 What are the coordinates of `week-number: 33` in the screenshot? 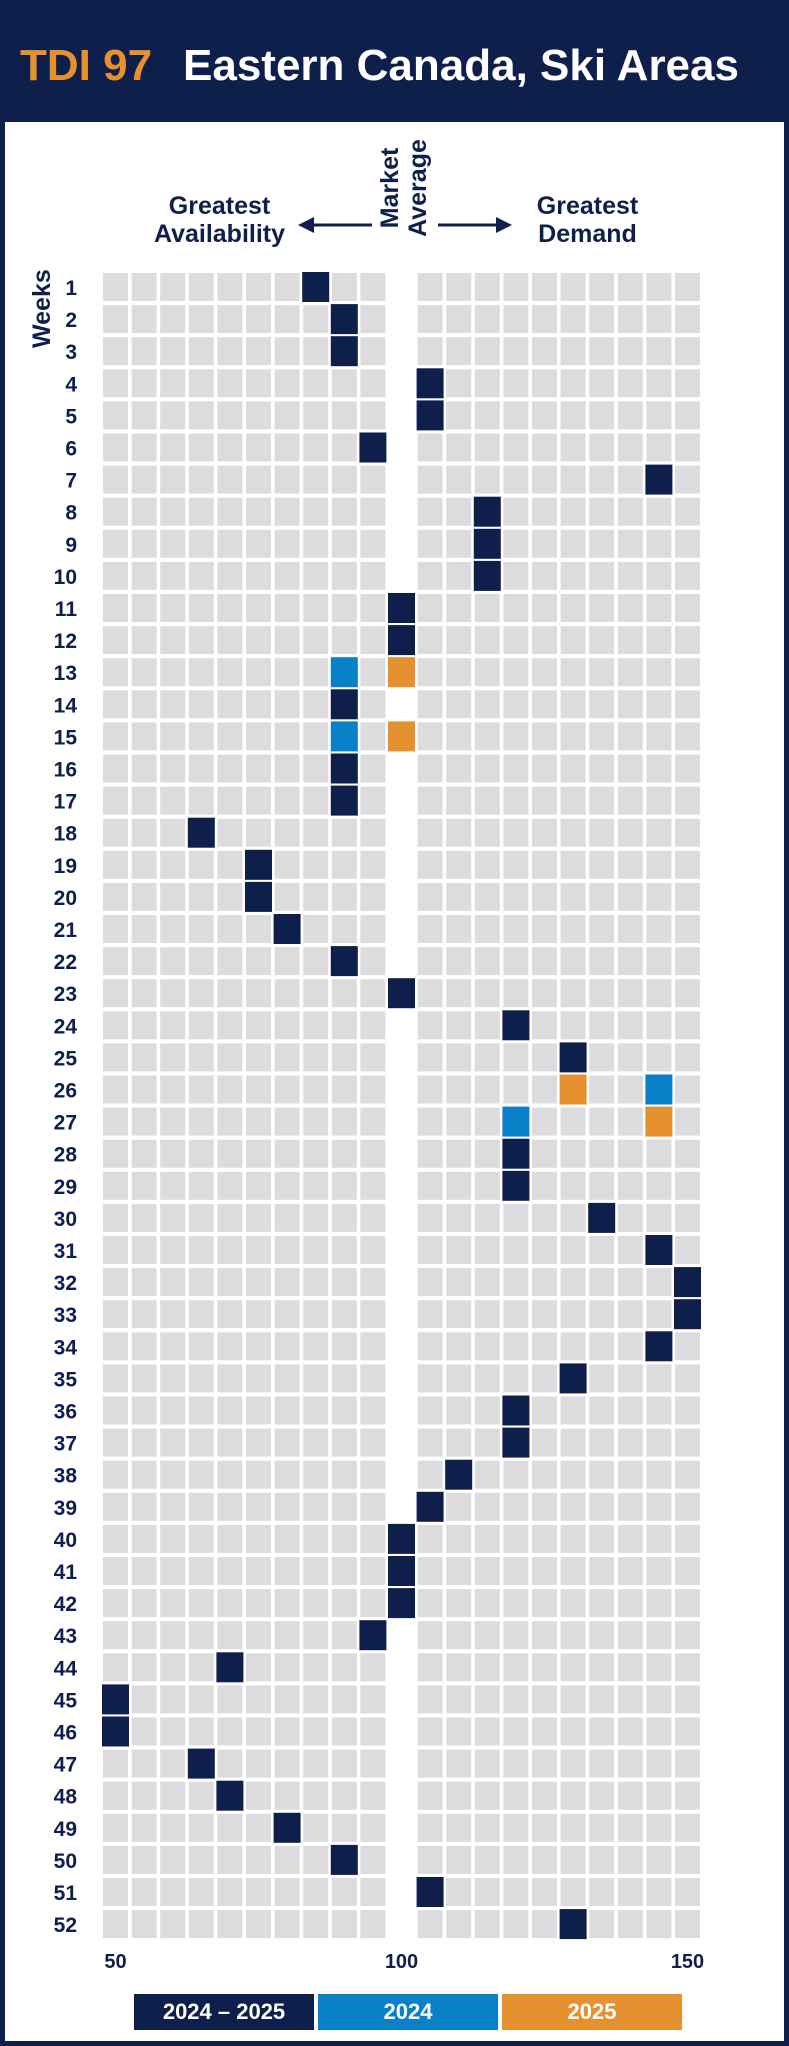 It's located at (65, 1315).